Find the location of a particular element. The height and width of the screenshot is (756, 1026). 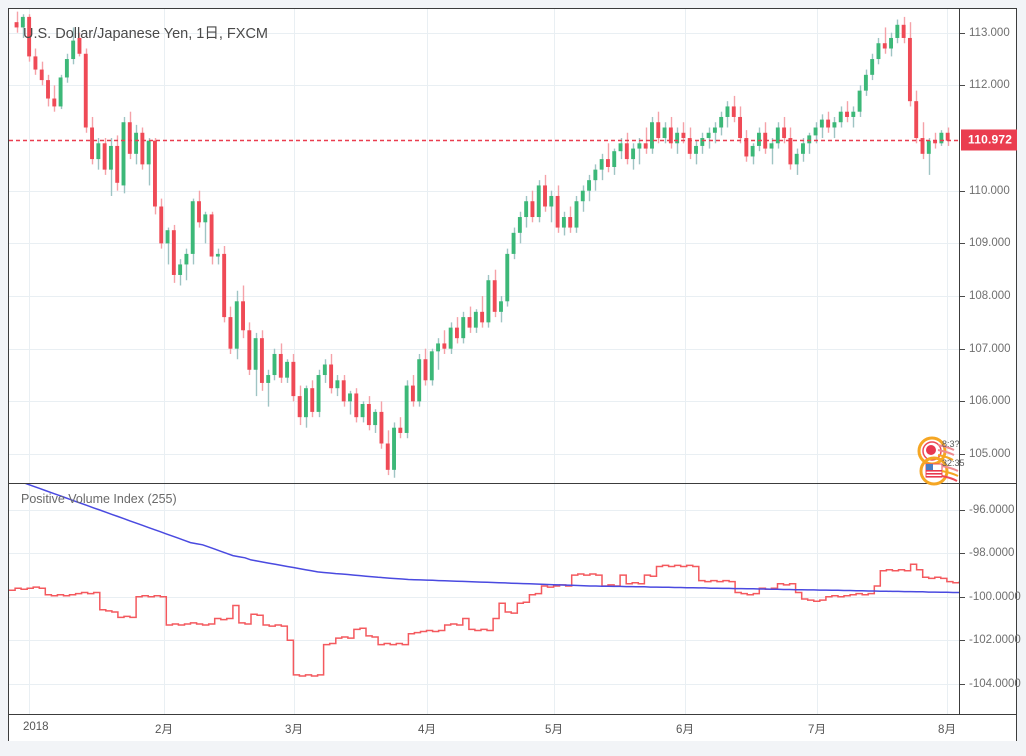

price-scale-label: 112.000 is located at coordinates (989, 85).